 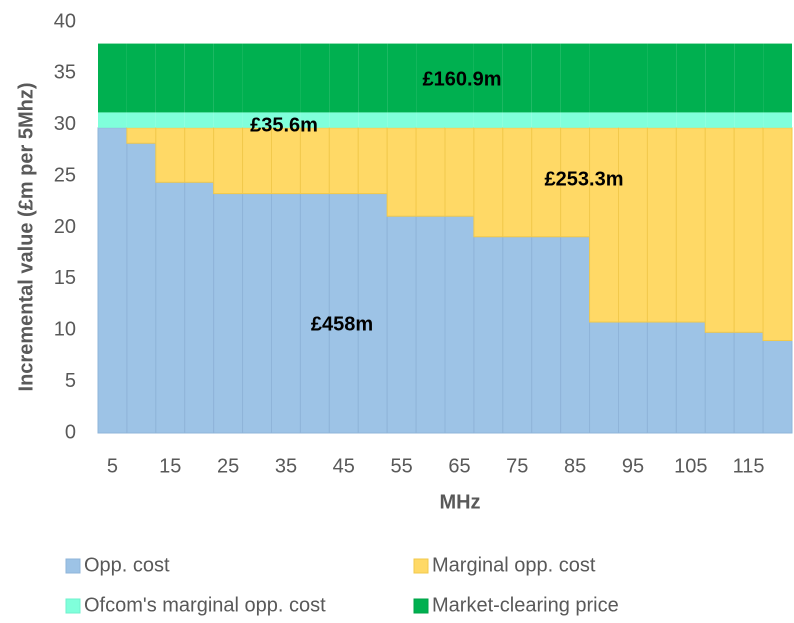 I want to click on x-tick-label: 115, so click(x=749, y=466).